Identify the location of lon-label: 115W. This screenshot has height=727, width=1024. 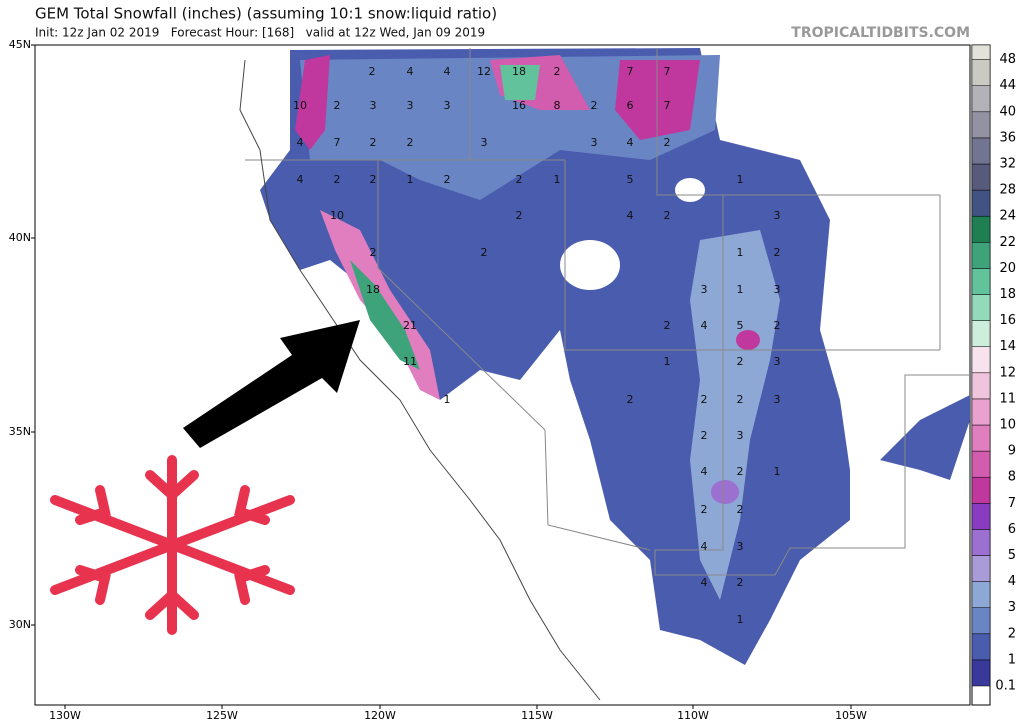
(537, 715).